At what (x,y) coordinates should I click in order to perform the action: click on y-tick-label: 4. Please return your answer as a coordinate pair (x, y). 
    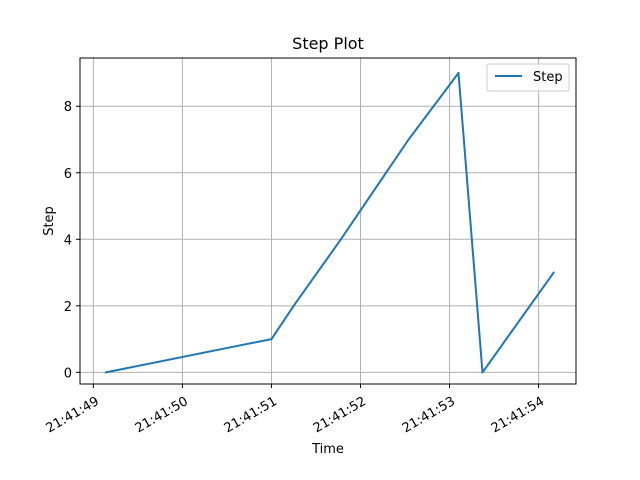
    Looking at the image, I should click on (68, 240).